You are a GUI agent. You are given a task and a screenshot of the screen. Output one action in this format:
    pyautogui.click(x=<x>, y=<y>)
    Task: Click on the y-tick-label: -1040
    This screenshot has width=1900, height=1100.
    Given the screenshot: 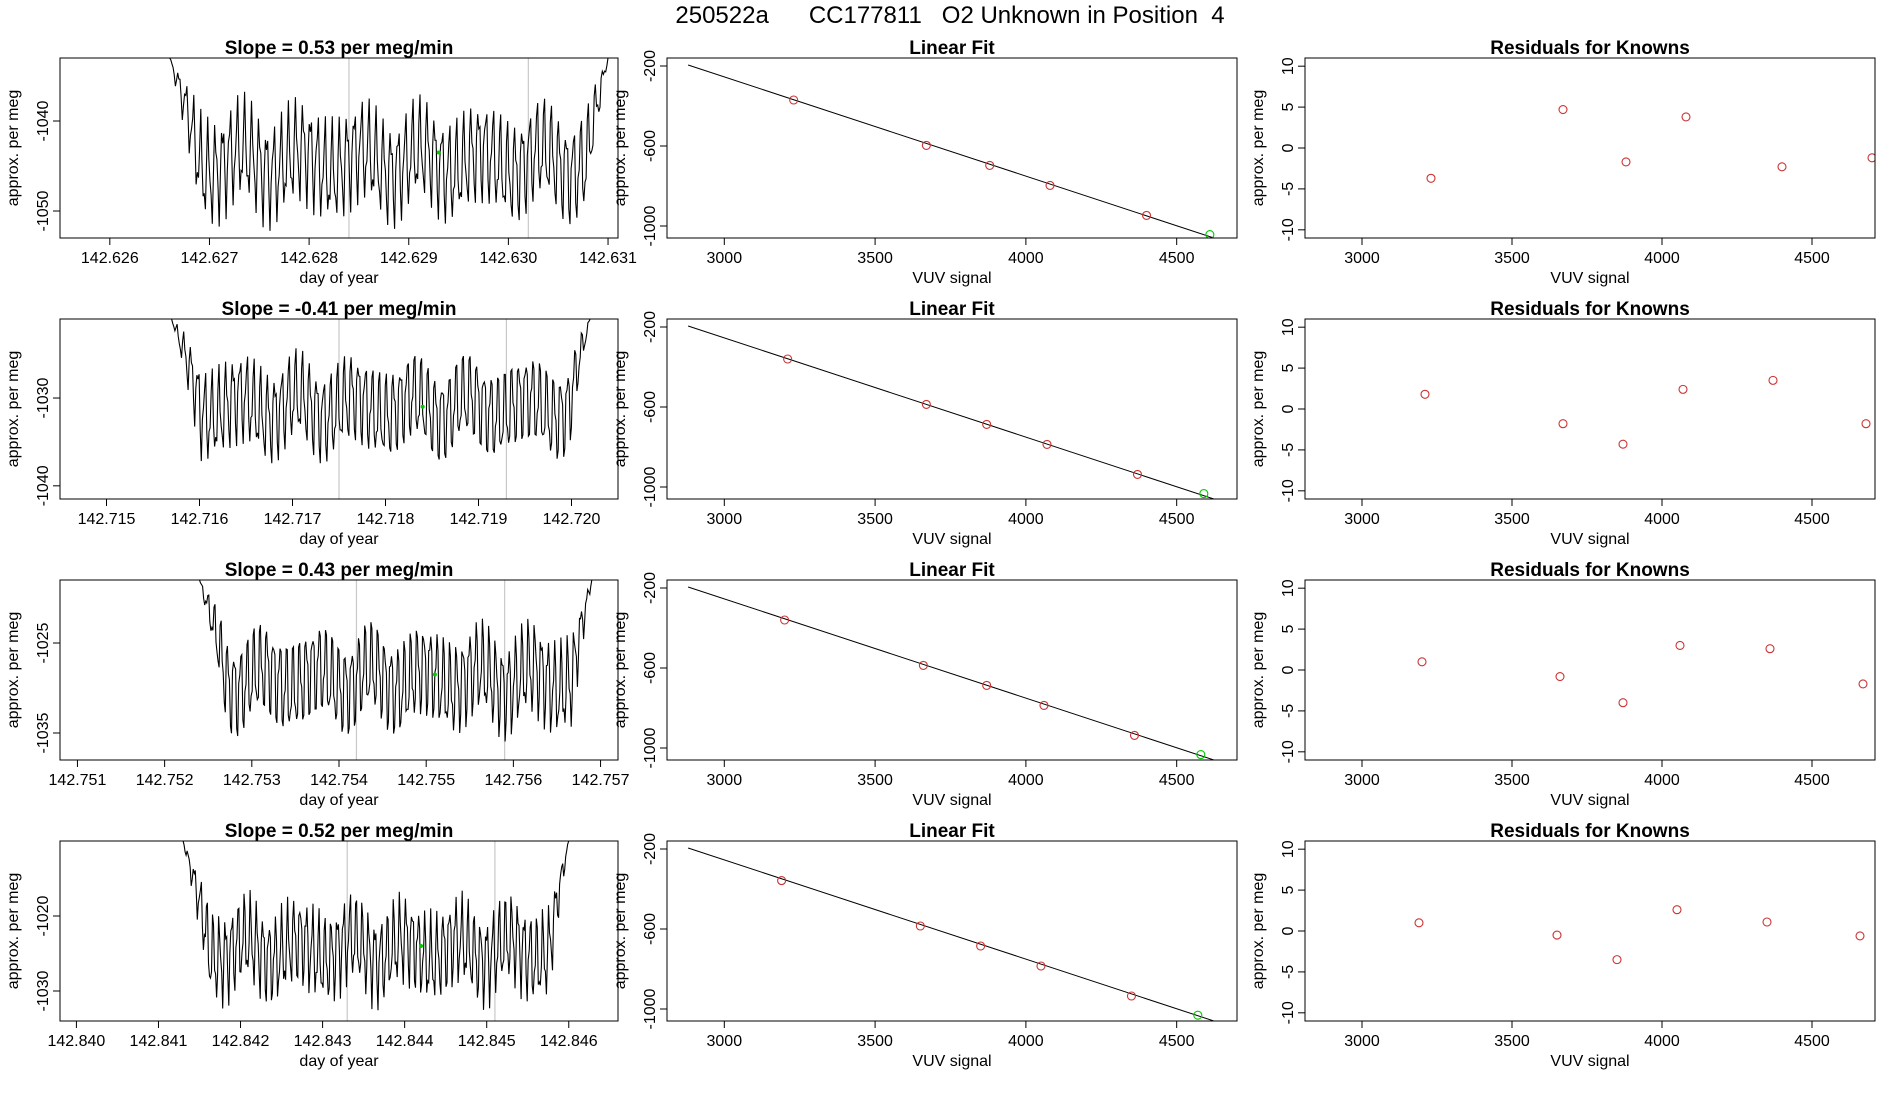 What is the action you would take?
    pyautogui.click(x=43, y=120)
    